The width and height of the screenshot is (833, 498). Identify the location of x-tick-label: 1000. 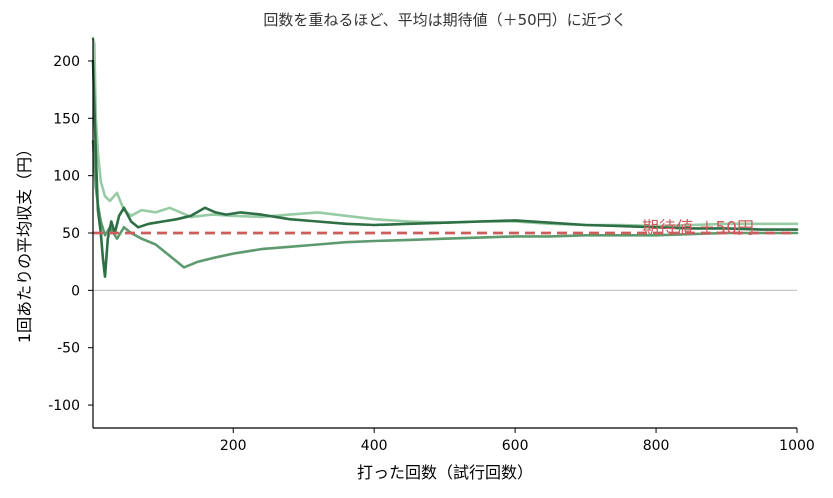
(797, 446).